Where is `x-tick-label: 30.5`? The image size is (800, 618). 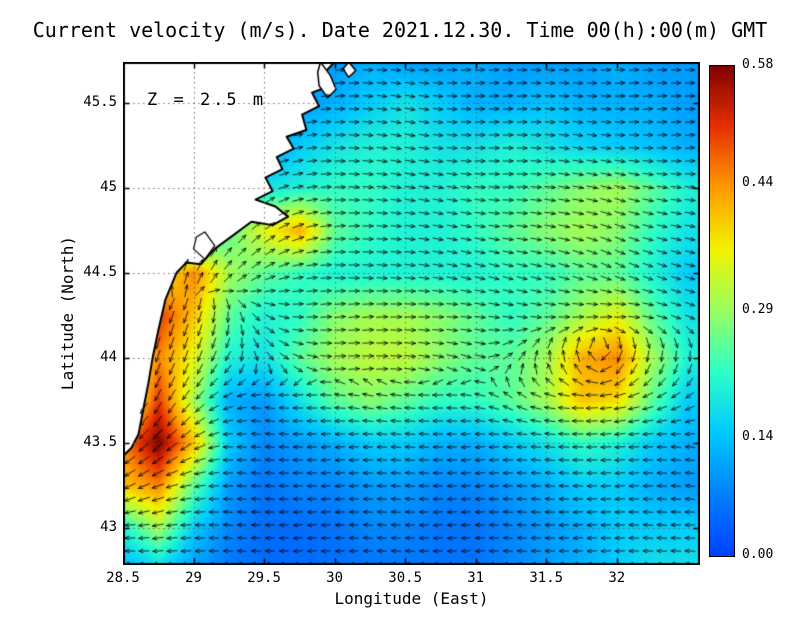
x-tick-label: 30.5 is located at coordinates (405, 578).